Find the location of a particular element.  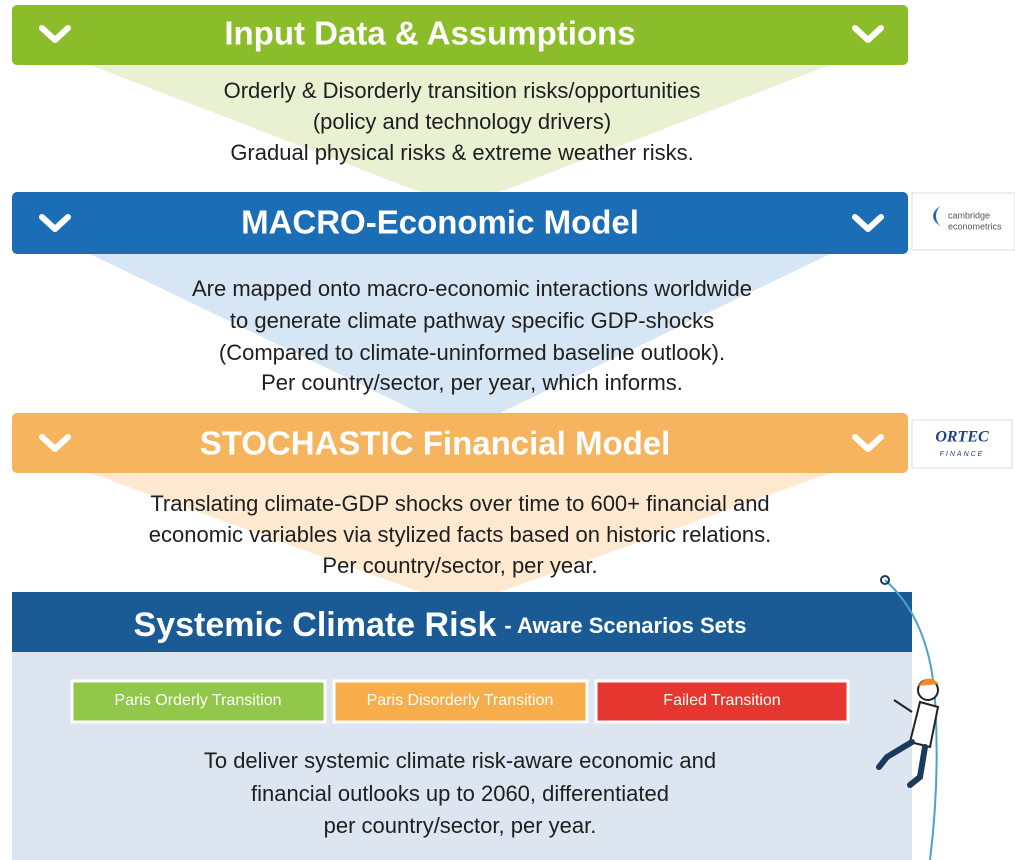

scenario-label: Failed Transition is located at coordinates (721, 700).